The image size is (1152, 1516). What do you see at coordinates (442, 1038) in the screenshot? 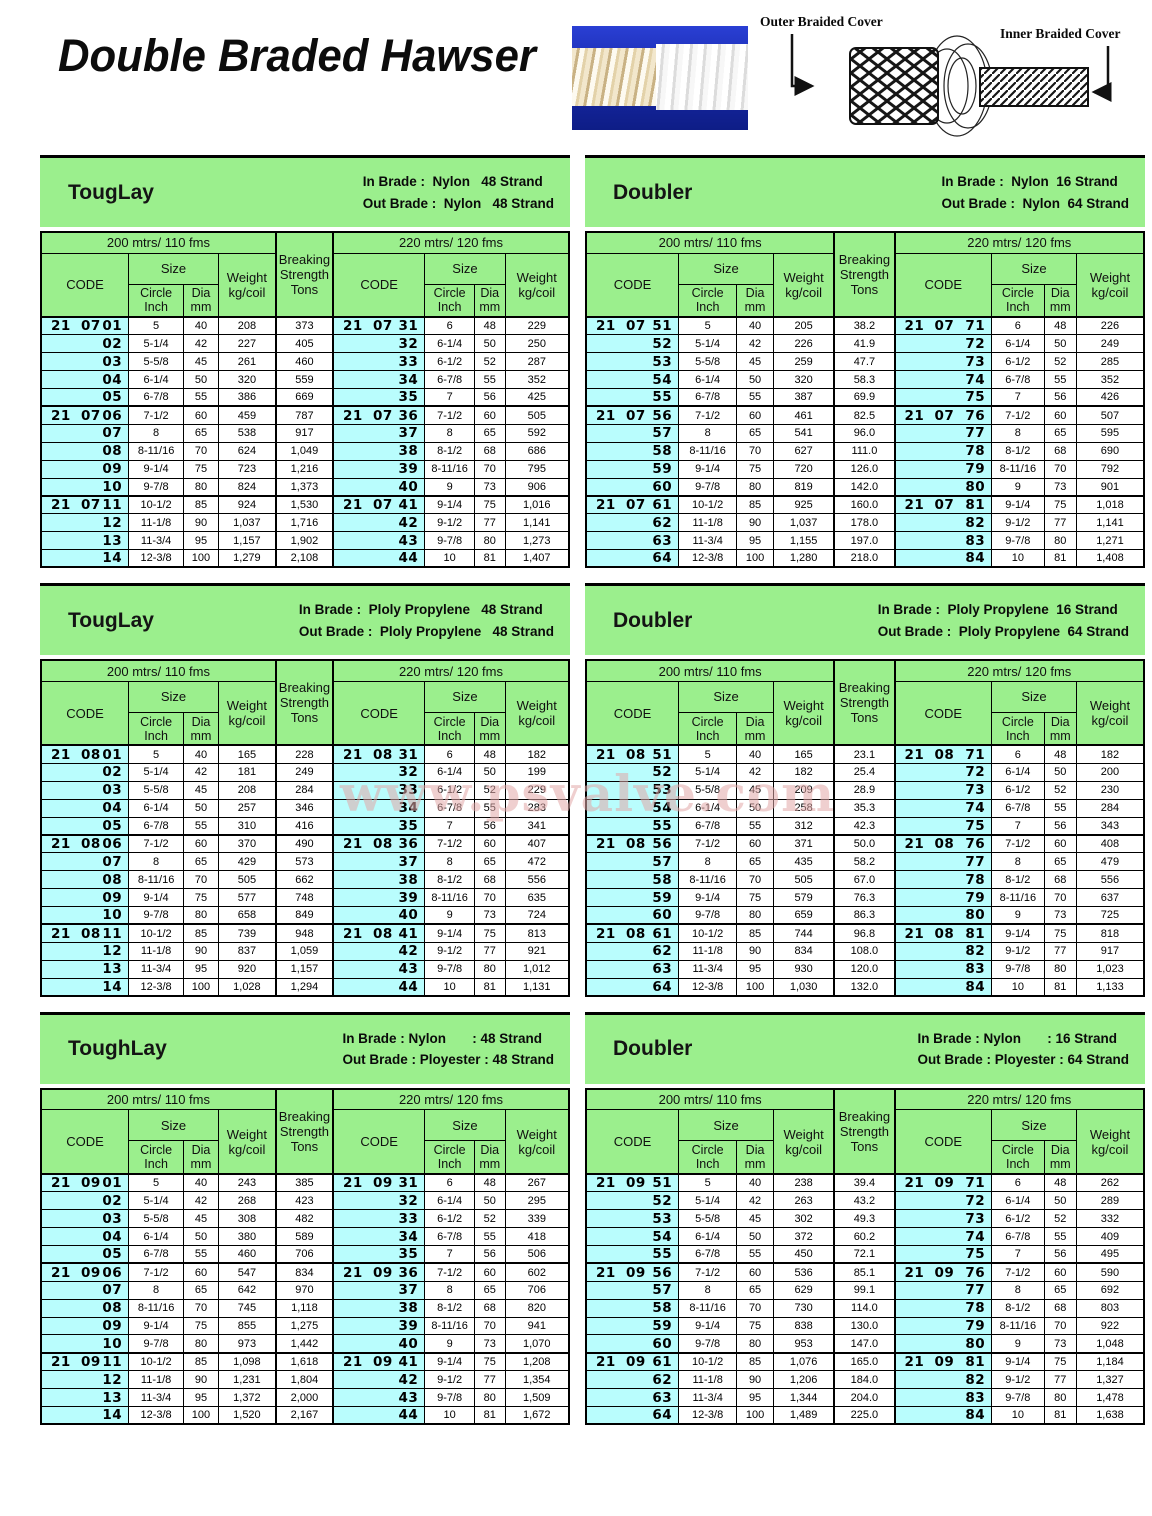
I see `in-brade-line: In Brade : Nylon : 48 Strand` at bounding box center [442, 1038].